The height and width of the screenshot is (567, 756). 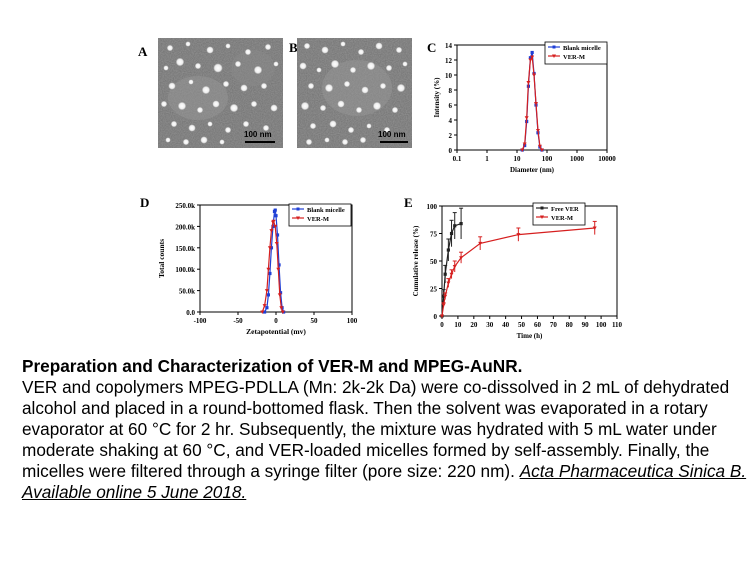 I want to click on x-tick-label: 40, so click(x=506, y=325).